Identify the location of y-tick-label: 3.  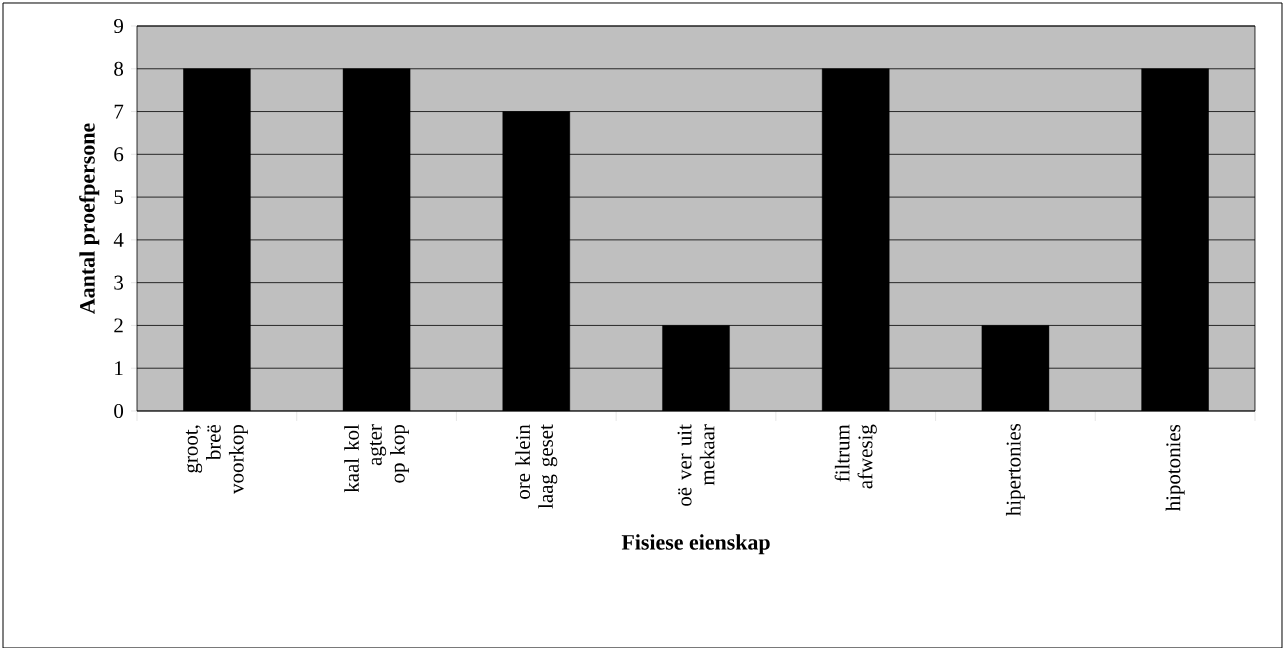
(119, 282).